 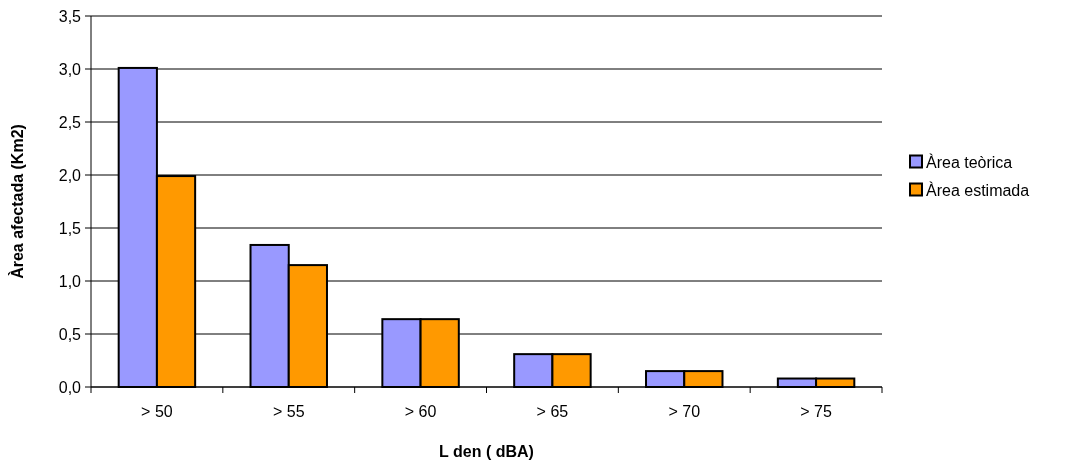 What do you see at coordinates (70, 69) in the screenshot?
I see `y-tick-label: 3,0` at bounding box center [70, 69].